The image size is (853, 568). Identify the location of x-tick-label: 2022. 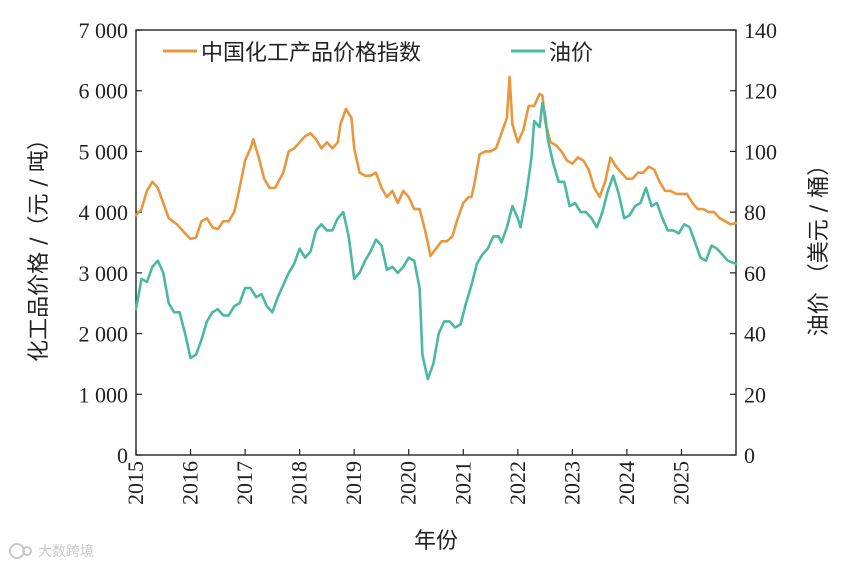
(517, 483).